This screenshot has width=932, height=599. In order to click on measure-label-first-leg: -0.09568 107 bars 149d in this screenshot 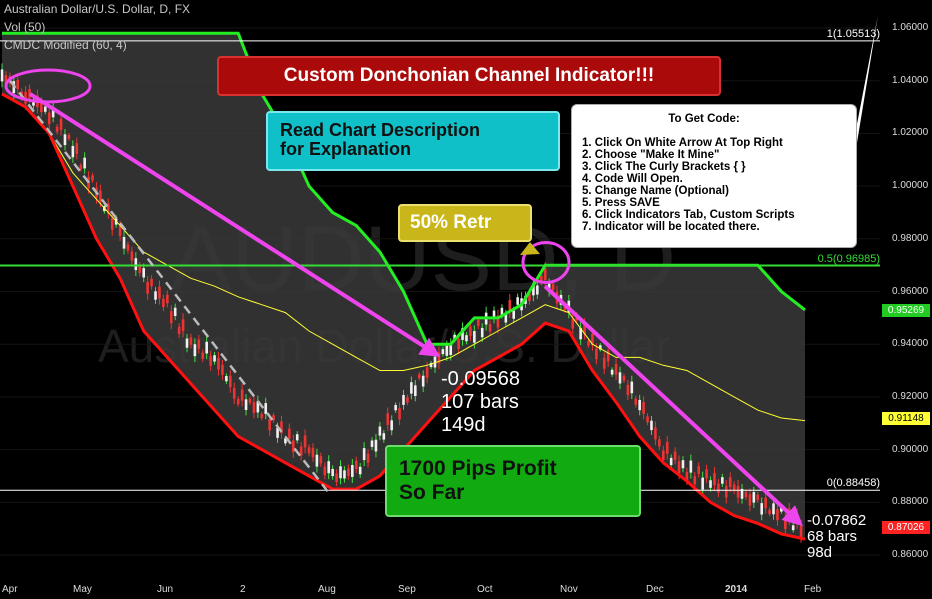, I will do `click(480, 402)`.